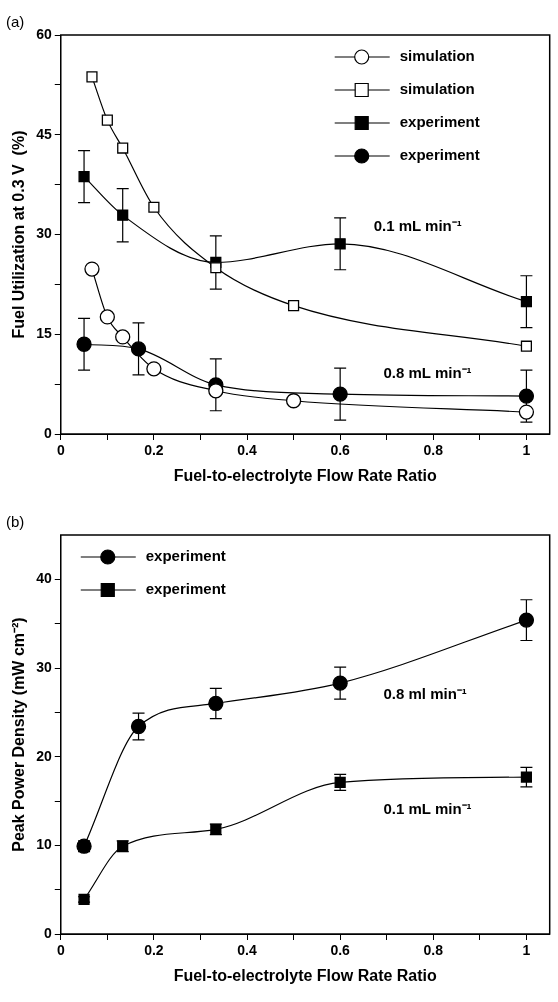 The width and height of the screenshot is (558, 1002). What do you see at coordinates (425, 693) in the screenshot?
I see `annotation: 0.8 ml min⁻¹` at bounding box center [425, 693].